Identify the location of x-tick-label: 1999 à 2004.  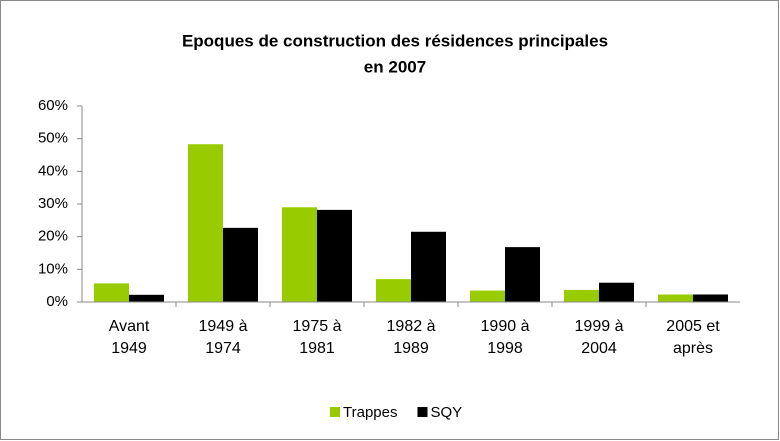
(599, 337).